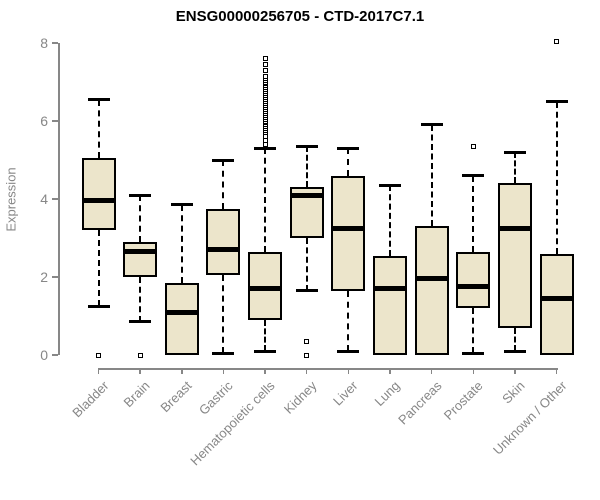 This screenshot has height=500, width=600. I want to click on y-axis-line, so click(59, 199).